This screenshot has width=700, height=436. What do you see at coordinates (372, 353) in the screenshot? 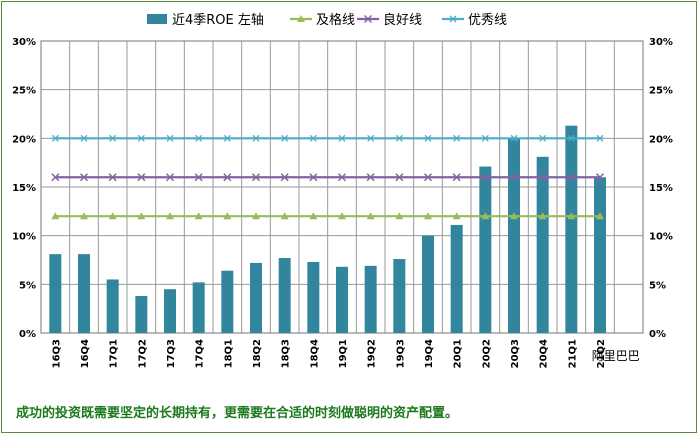
I see `x-tick-label: 19Q2` at bounding box center [372, 353].